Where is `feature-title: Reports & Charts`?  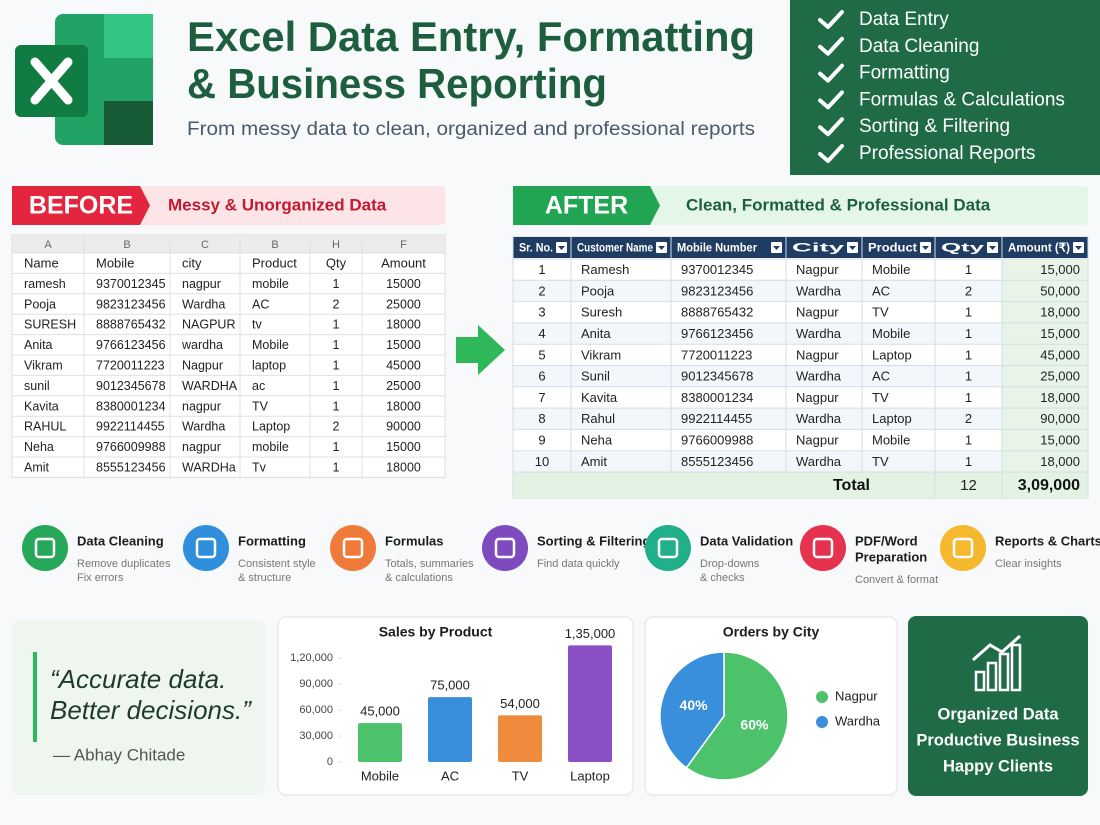 feature-title: Reports & Charts is located at coordinates (1047, 540).